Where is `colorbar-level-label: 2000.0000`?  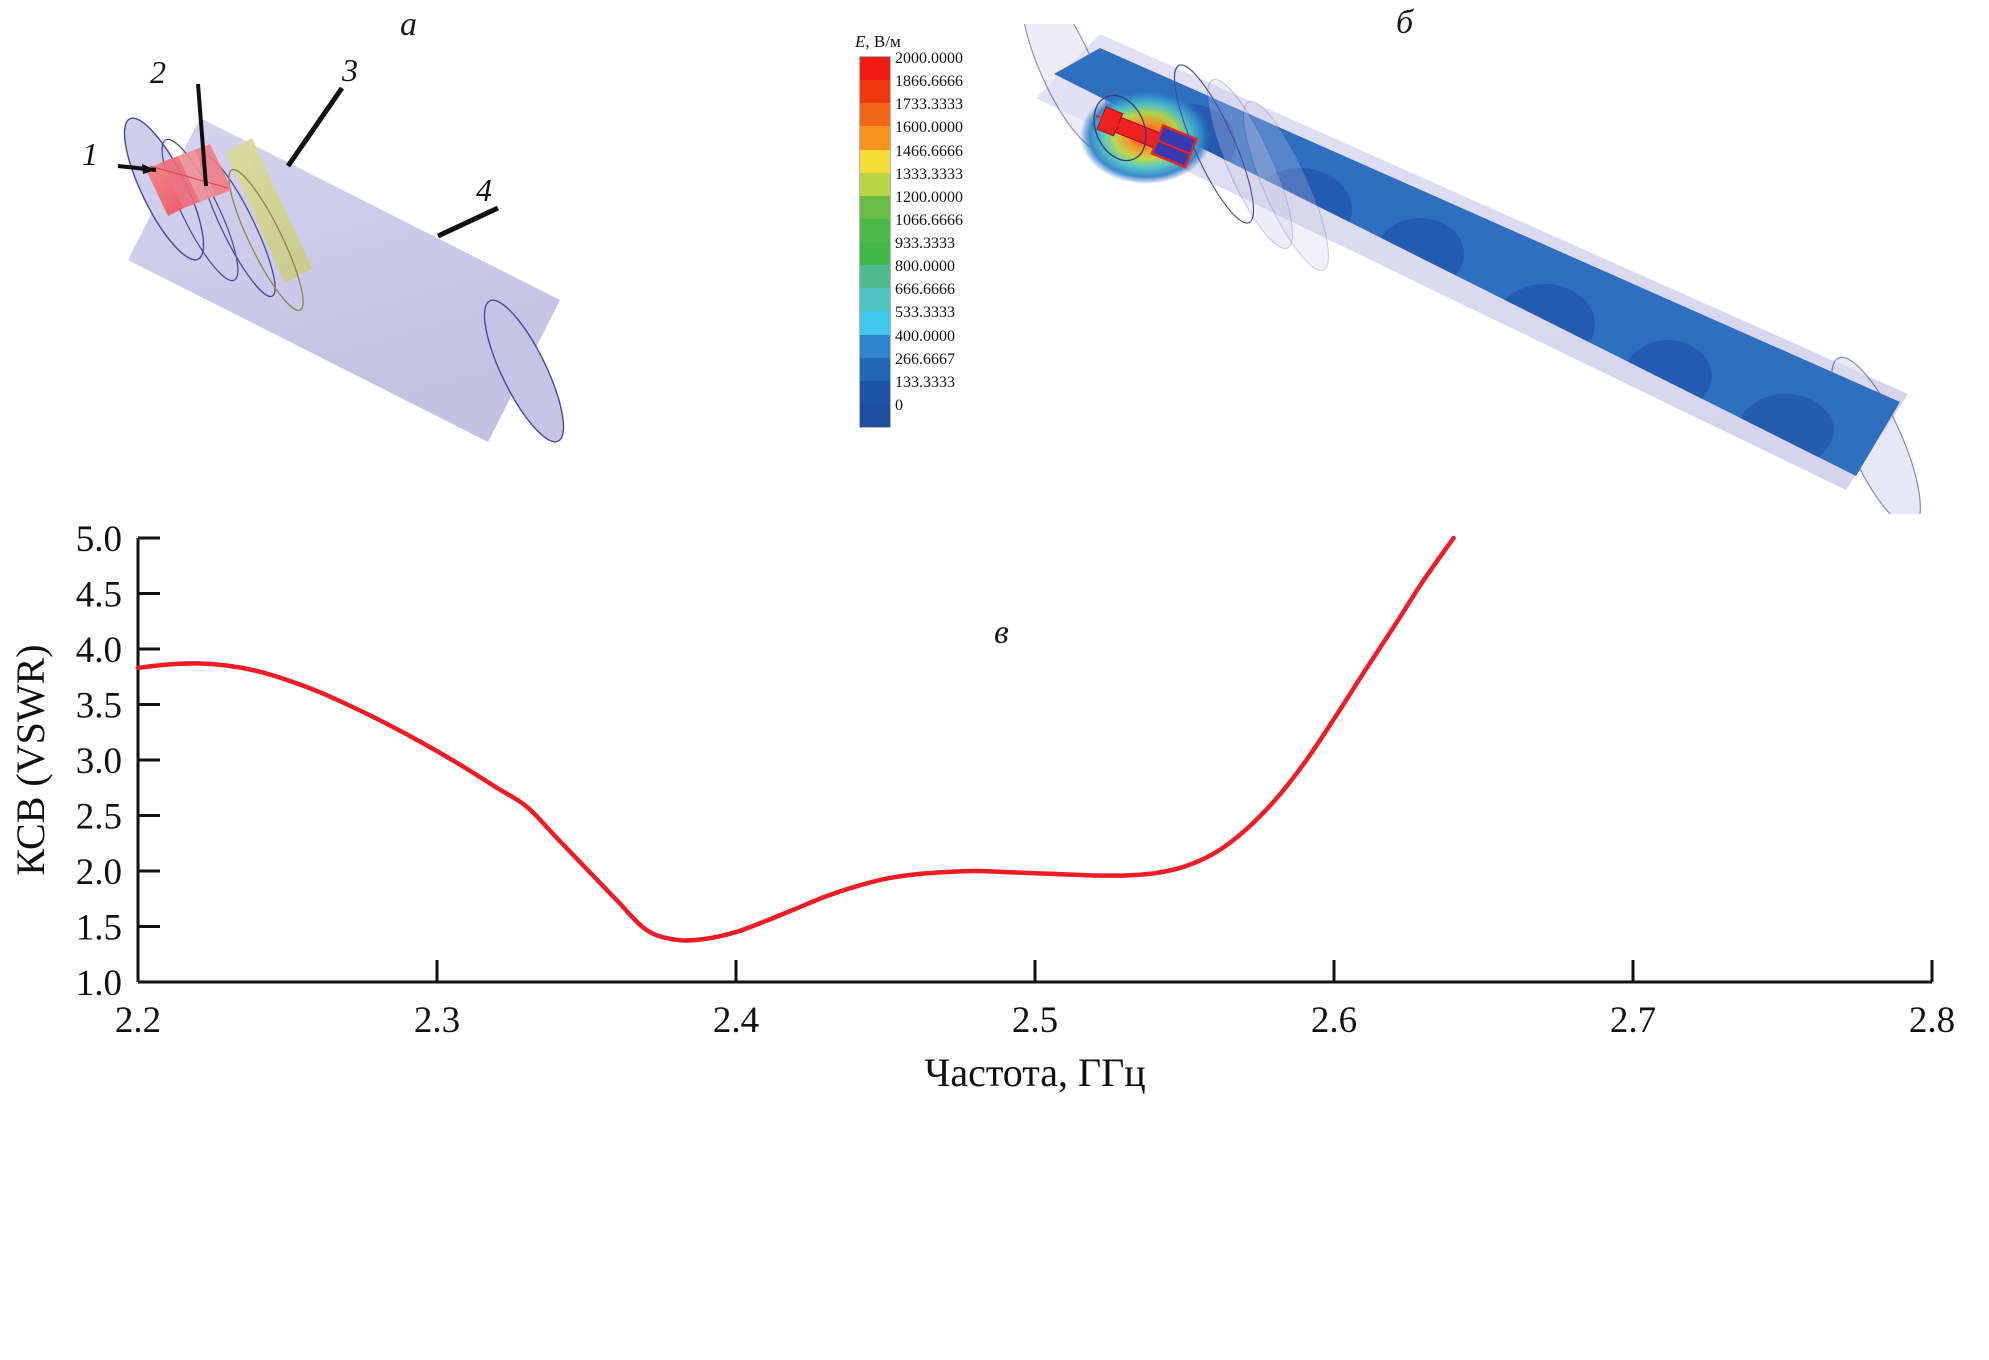 colorbar-level-label: 2000.0000 is located at coordinates (929, 58).